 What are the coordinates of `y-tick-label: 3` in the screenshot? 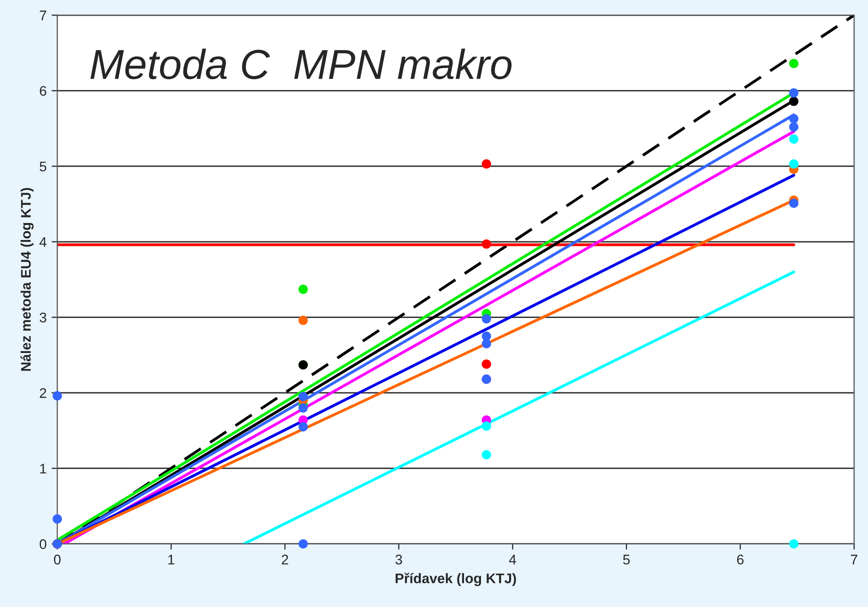 It's located at (43, 317).